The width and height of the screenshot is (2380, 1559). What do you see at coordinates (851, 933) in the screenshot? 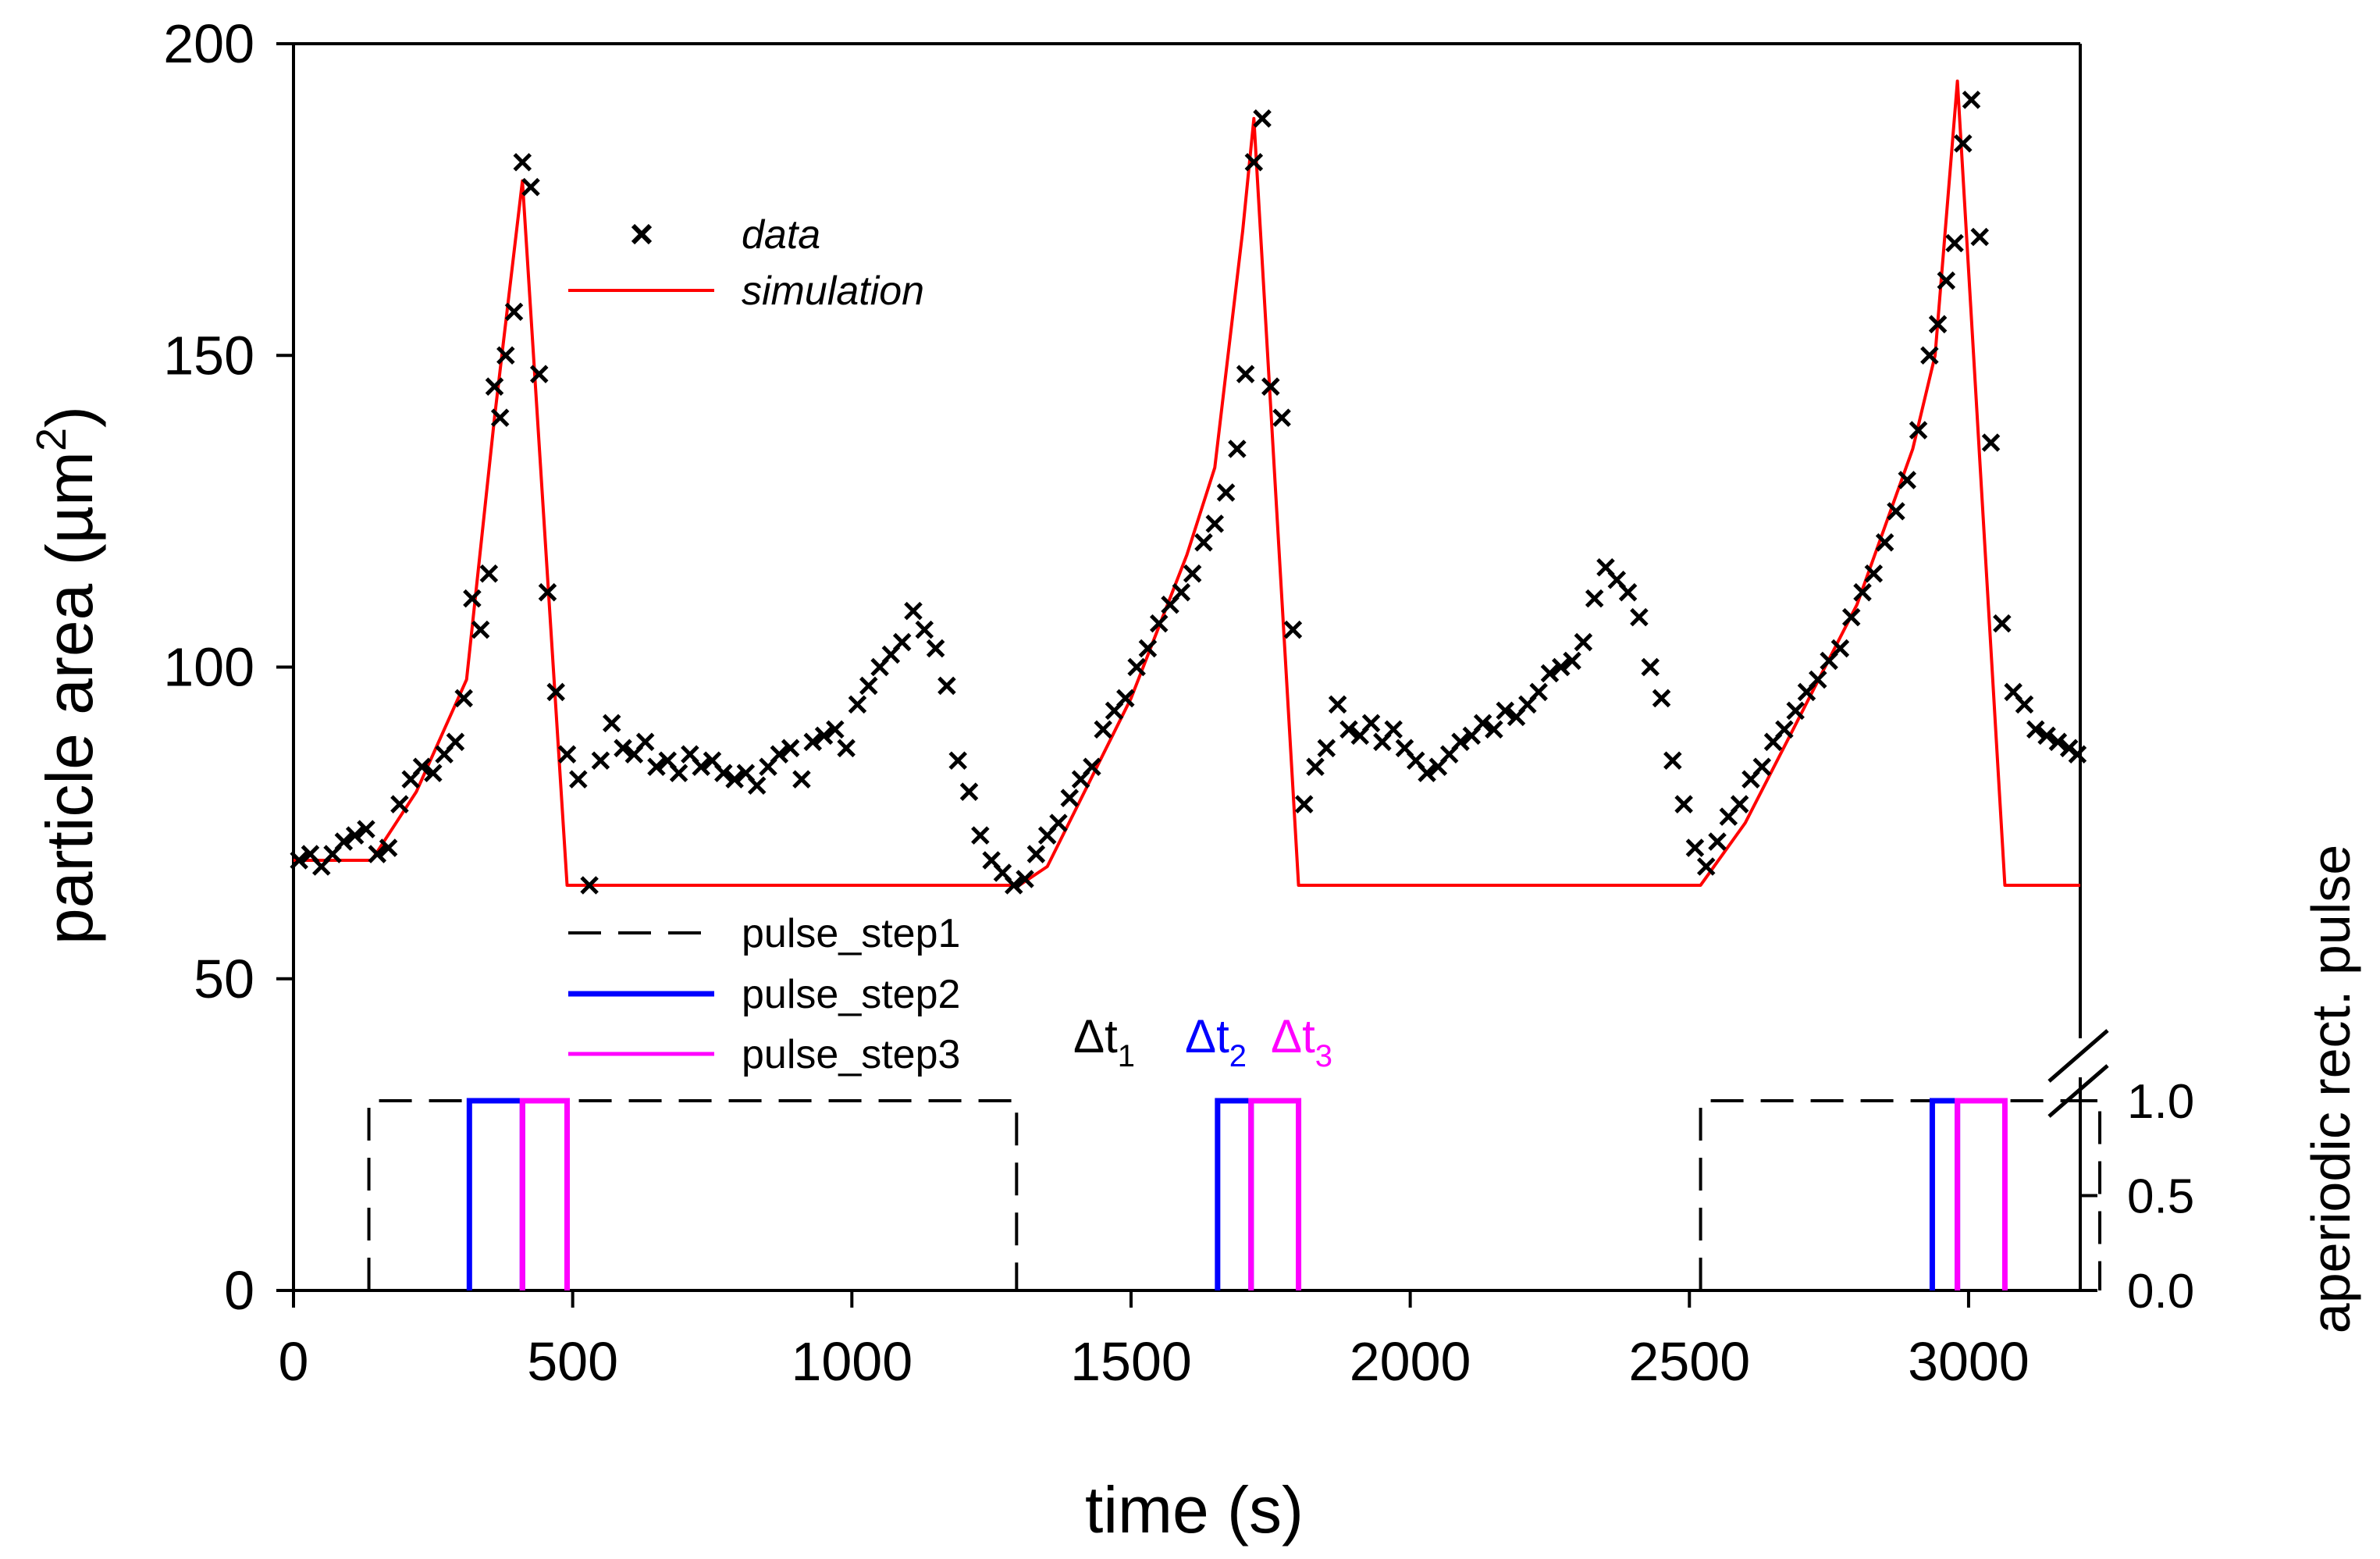
I see `legend-pulse-step1-label: pulse_step1` at bounding box center [851, 933].